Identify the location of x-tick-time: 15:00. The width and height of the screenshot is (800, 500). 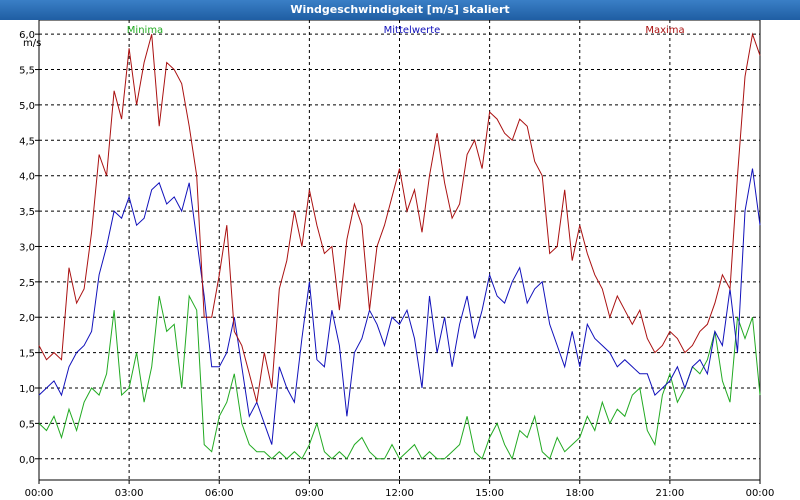
(489, 493).